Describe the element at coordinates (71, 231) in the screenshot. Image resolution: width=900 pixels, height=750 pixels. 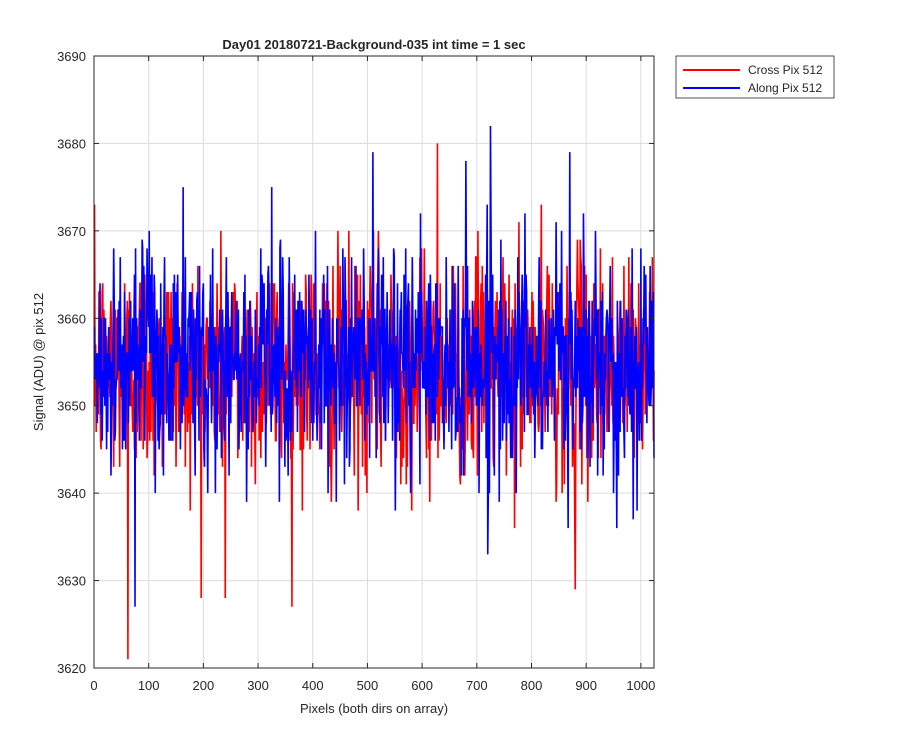
I see `y-tick-label: 3670` at that location.